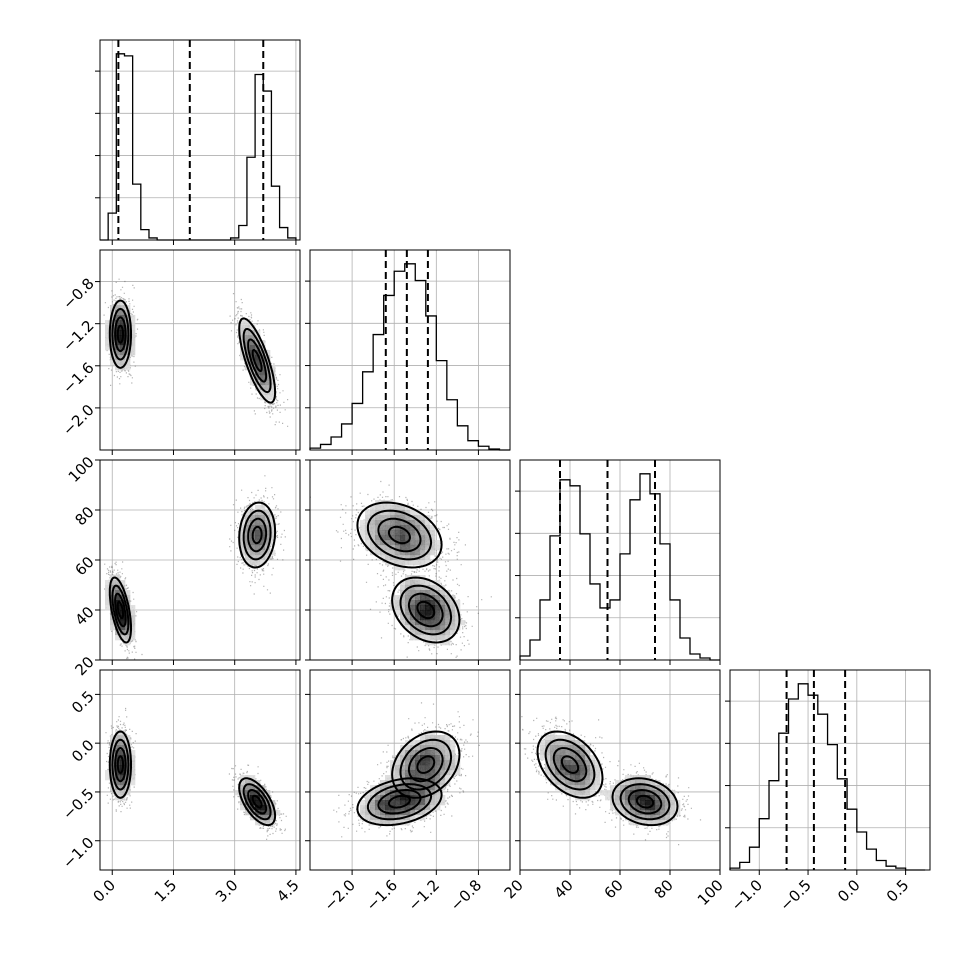 This screenshot has width=970, height=970. I want to click on x-tick-label: −1.6, so click(382, 895).